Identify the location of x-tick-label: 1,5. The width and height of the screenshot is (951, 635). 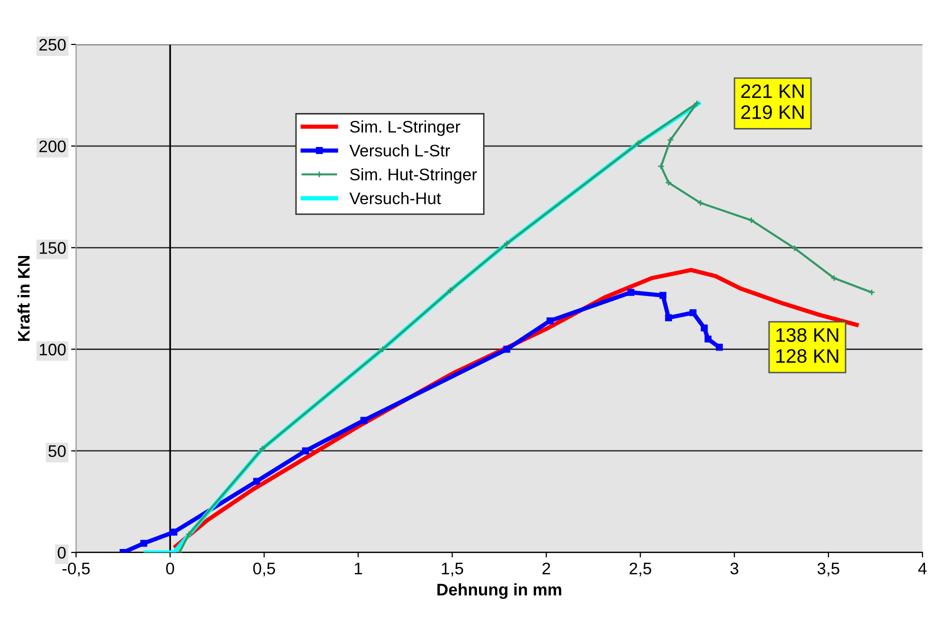
(453, 569).